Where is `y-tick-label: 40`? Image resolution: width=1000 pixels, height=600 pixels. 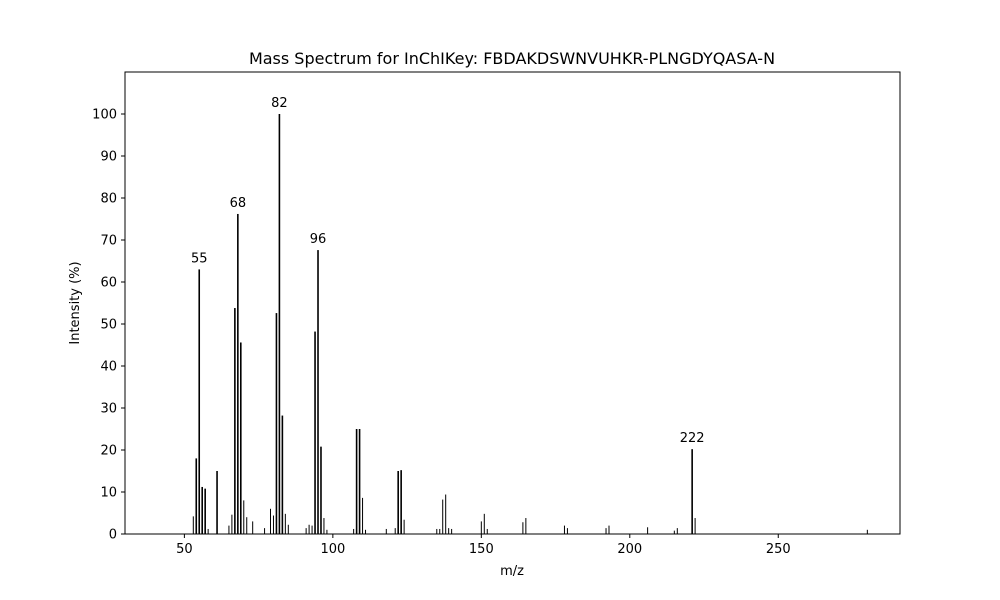
y-tick-label: 40 is located at coordinates (108, 367).